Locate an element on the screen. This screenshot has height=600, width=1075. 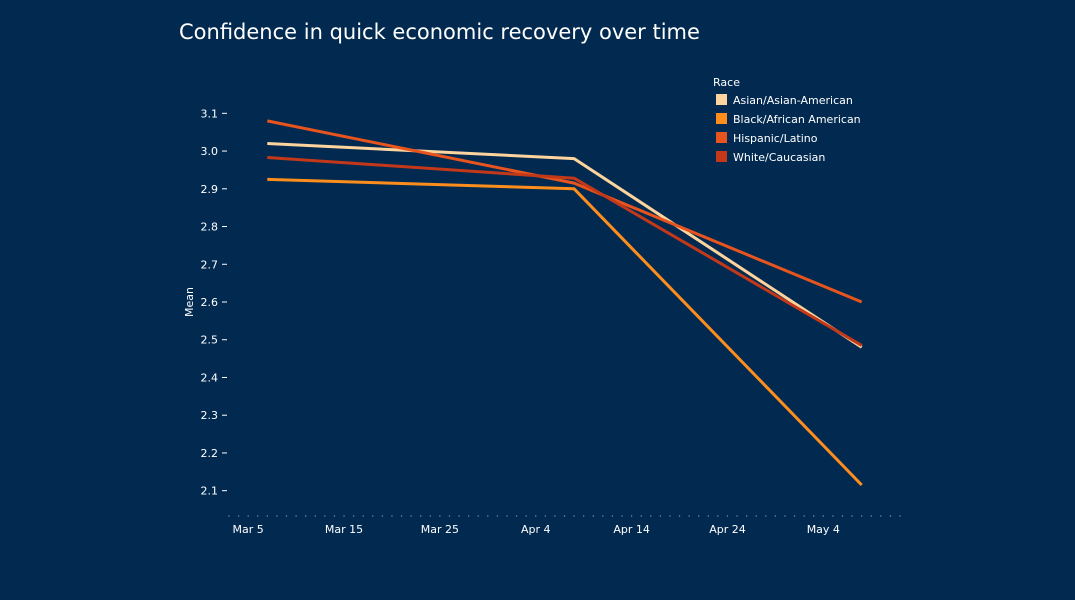
legend-label: White/Caucasian is located at coordinates (779, 157).